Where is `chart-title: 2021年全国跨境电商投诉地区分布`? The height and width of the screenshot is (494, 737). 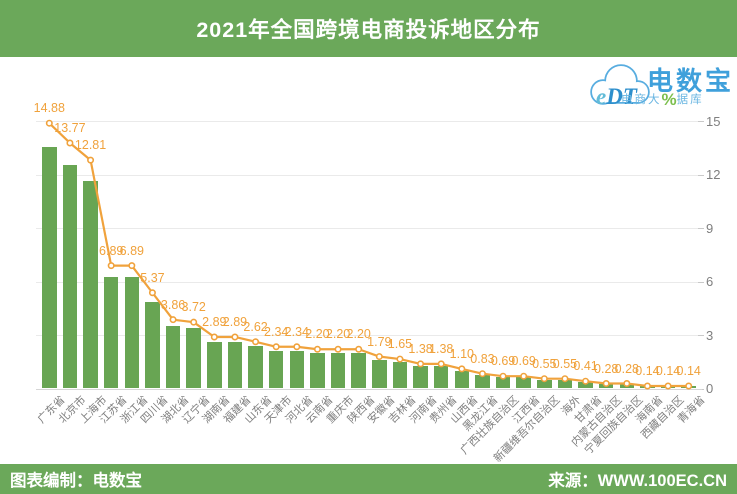
chart-title: 2021年全国跨境电商投诉地区分布 is located at coordinates (368, 30).